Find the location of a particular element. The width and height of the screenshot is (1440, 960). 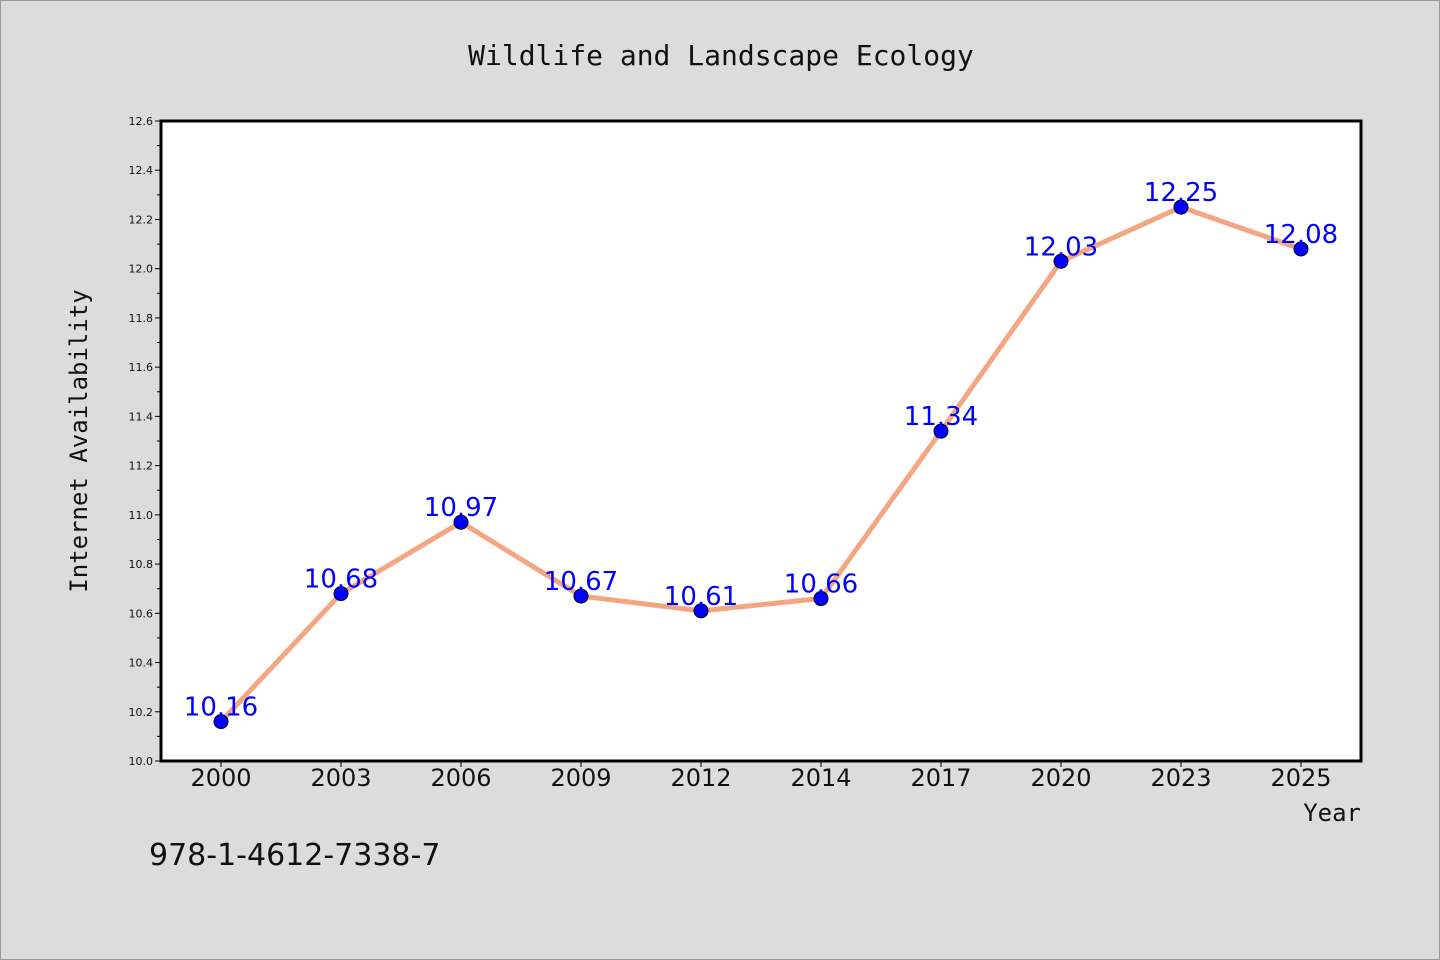

y-tick-label: 12.6 is located at coordinates (141, 121).